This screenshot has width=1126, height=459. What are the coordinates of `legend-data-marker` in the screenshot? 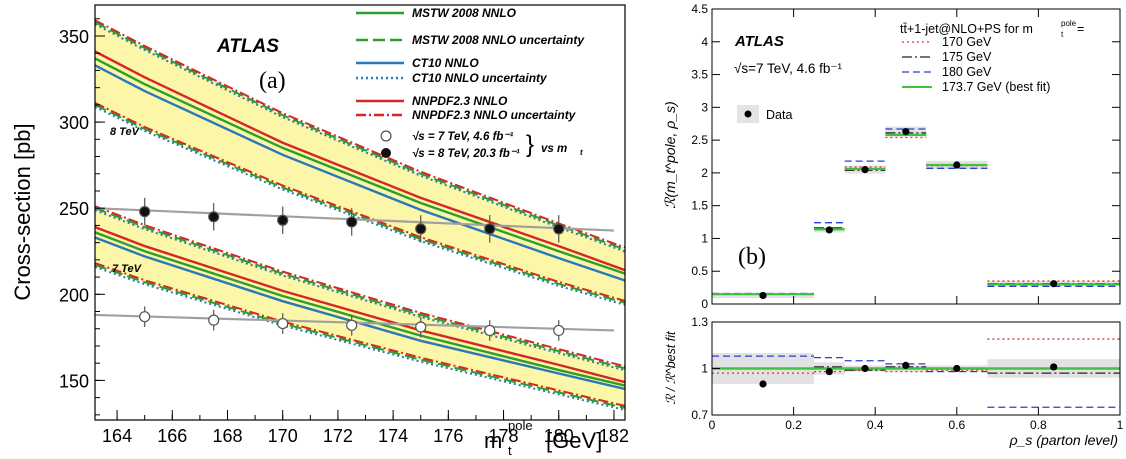 It's located at (748, 114).